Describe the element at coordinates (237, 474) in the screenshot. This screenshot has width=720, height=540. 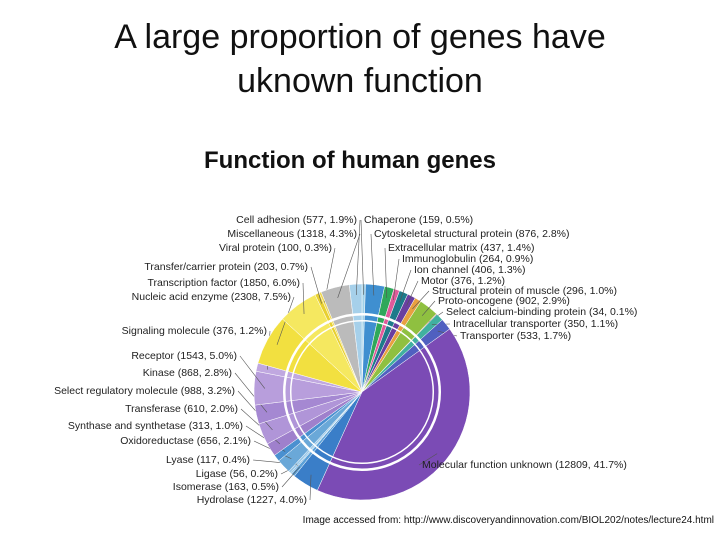
I see `slice-label: Ligase (56, 0.2%)` at that location.